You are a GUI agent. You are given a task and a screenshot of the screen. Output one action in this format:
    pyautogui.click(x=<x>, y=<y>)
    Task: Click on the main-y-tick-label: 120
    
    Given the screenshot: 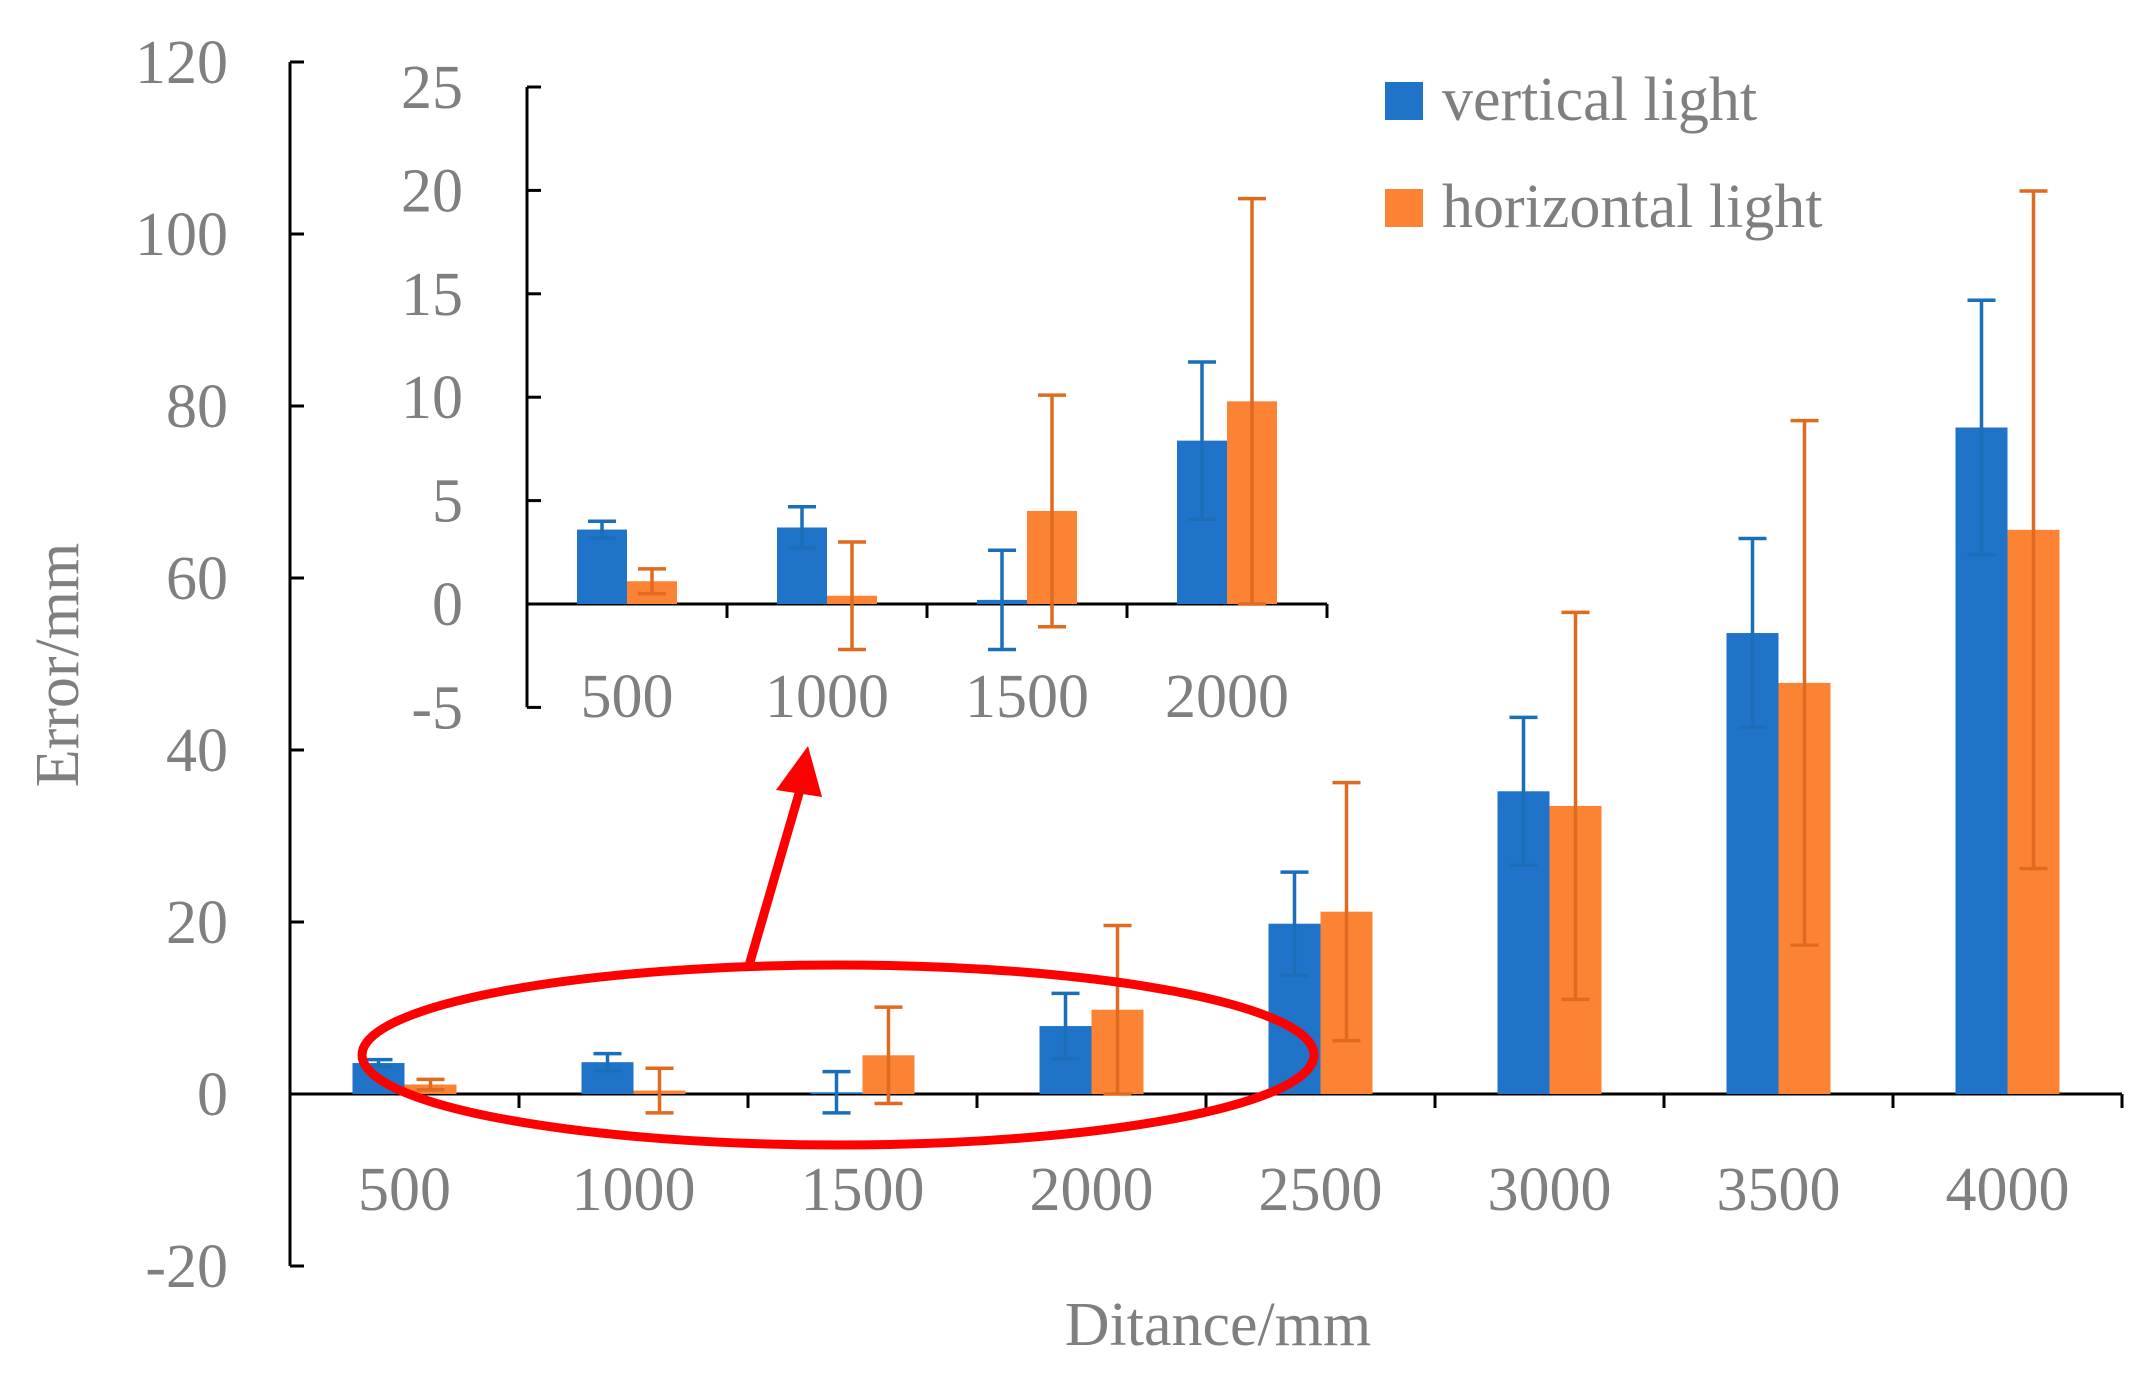 What is the action you would take?
    pyautogui.click(x=181, y=63)
    